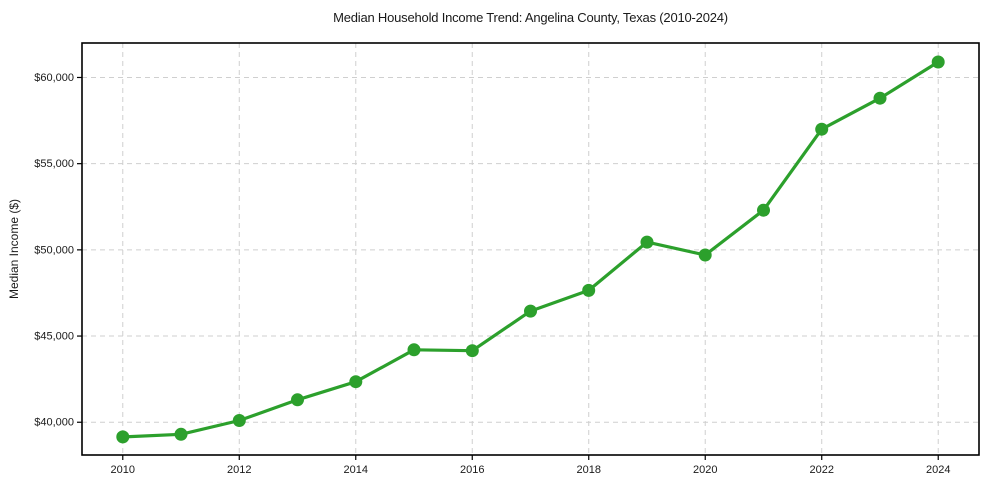 The width and height of the screenshot is (989, 490). Describe the element at coordinates (123, 470) in the screenshot. I see `x-tick-label: 2010` at that location.